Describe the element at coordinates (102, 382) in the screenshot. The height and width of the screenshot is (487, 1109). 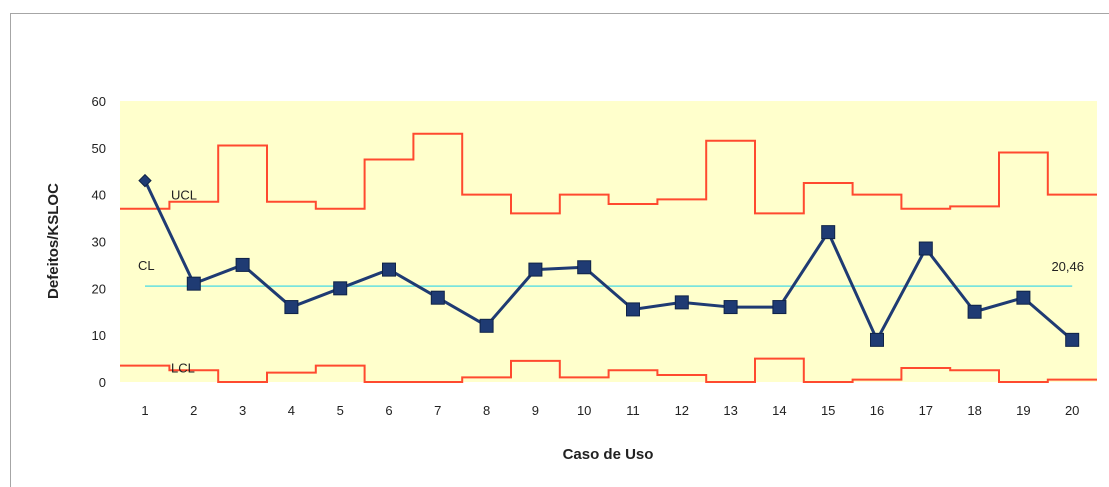
I see `y-tick-label: 0` at that location.